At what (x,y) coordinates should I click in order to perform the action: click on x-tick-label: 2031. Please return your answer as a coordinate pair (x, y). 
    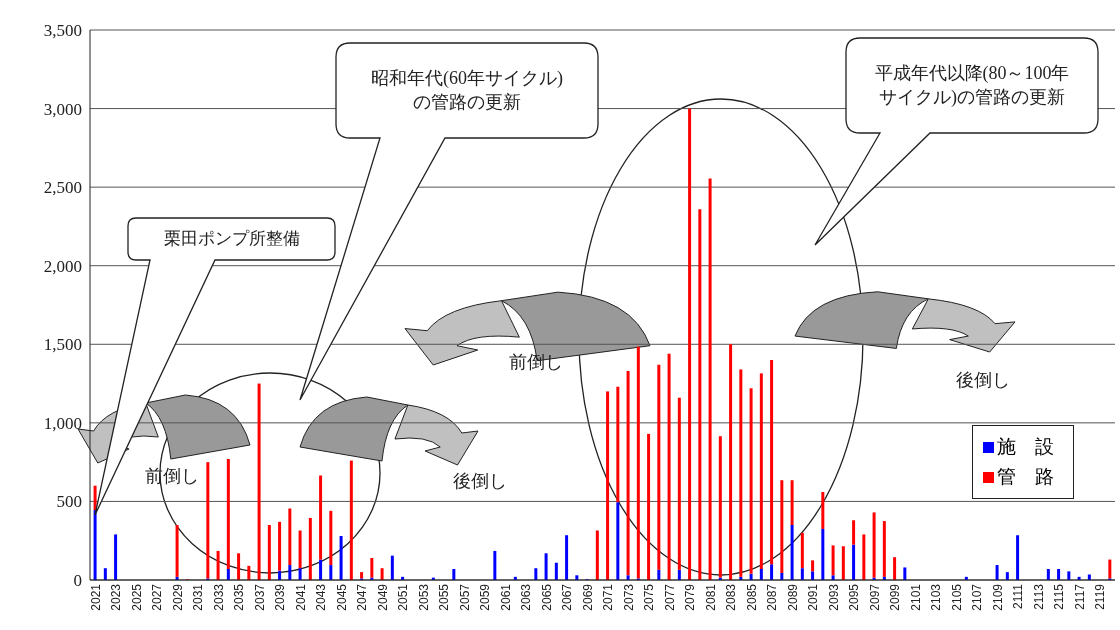
    Looking at the image, I should click on (198, 597).